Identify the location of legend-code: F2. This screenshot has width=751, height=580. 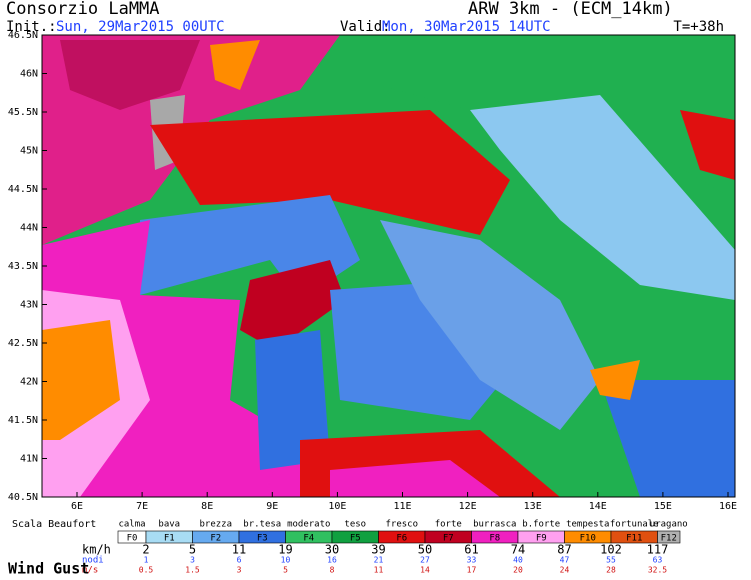
(215, 539).